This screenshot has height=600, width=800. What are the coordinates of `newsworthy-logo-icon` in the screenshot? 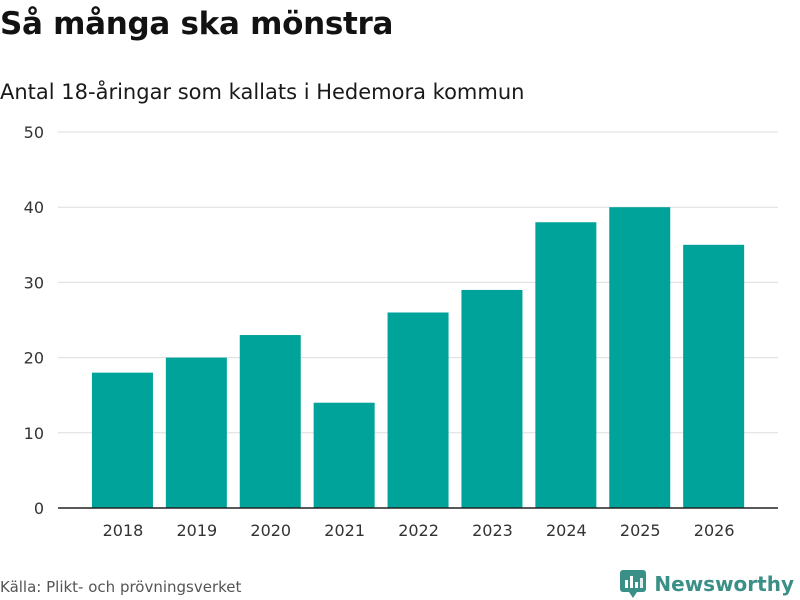 It's located at (633, 584).